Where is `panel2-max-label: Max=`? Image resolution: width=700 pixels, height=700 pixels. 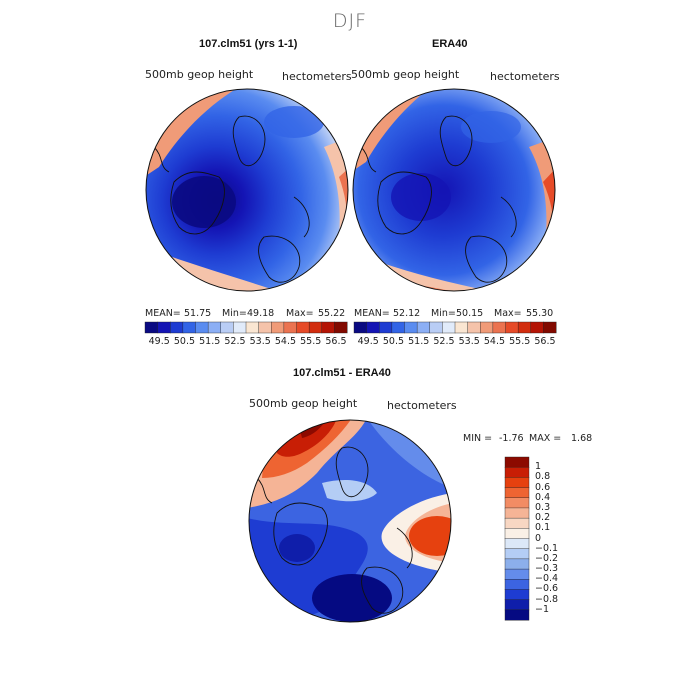 panel2-max-label: Max= is located at coordinates (508, 313).